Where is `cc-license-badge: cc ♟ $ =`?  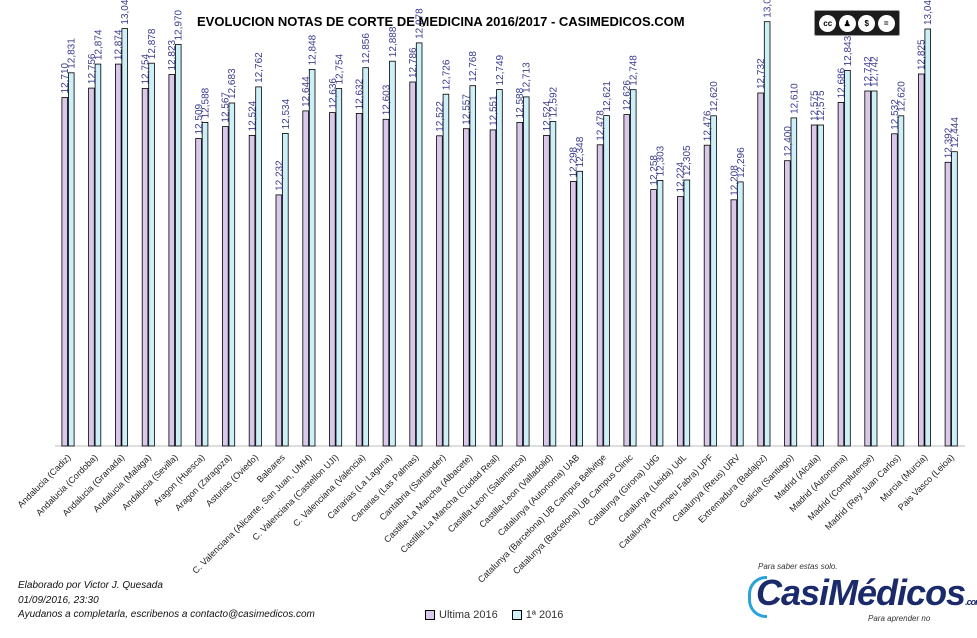
cc-license-badge: cc ♟ $ = is located at coordinates (857, 23).